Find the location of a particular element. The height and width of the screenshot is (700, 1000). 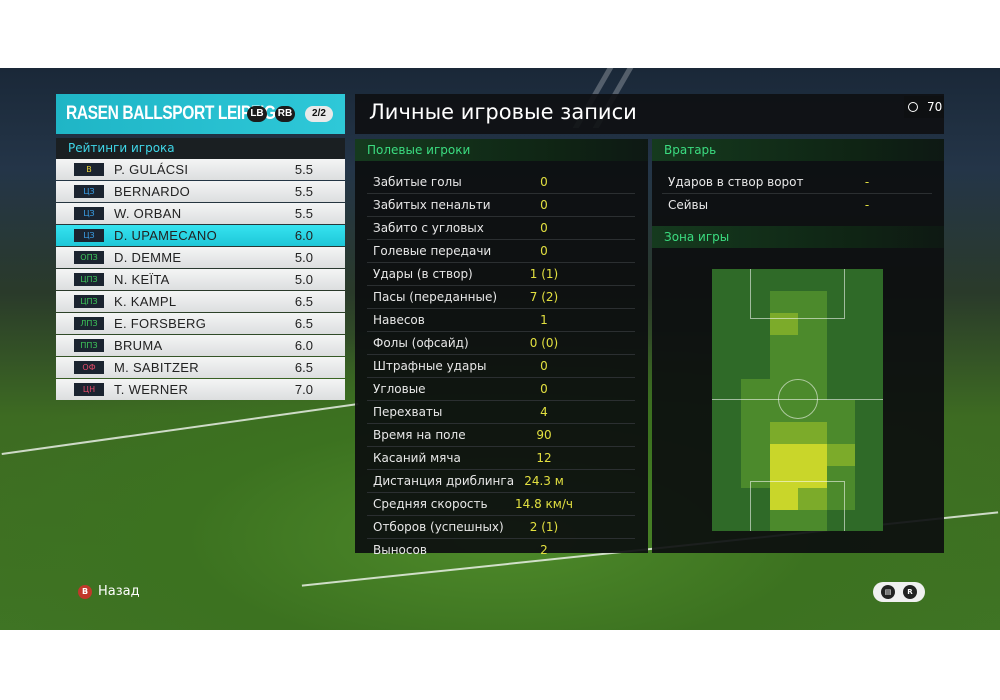

player-rating: 6.5 is located at coordinates (303, 367).